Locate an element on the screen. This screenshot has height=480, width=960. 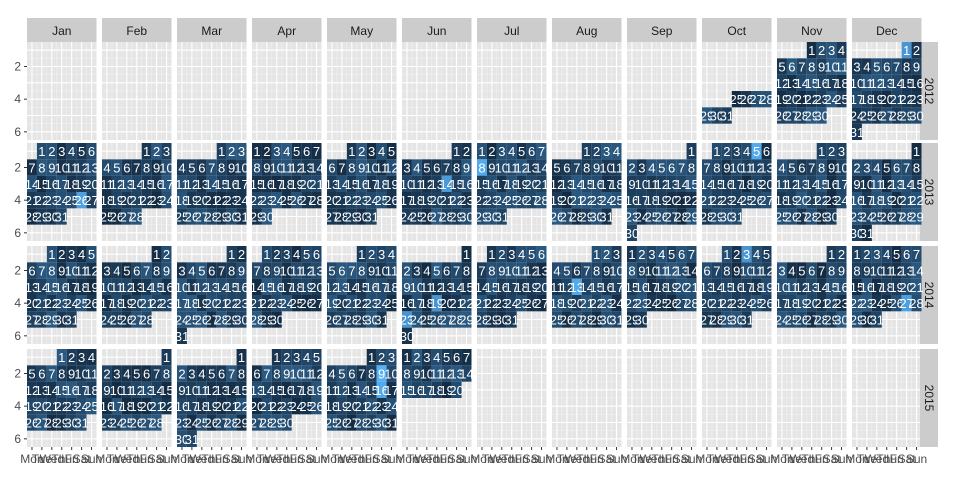
panel-2012-mar is located at coordinates (212, 91).